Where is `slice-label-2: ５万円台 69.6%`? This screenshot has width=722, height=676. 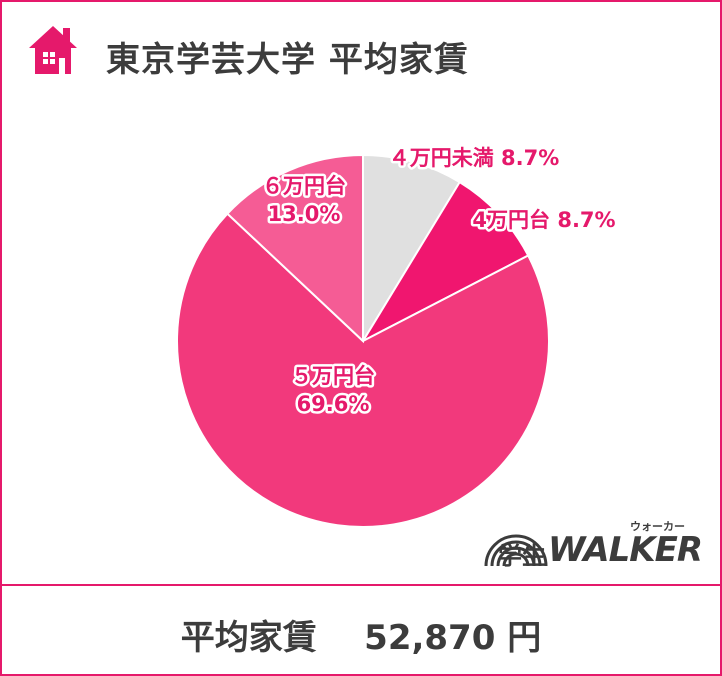 slice-label-2: ５万円台 69.6% is located at coordinates (333, 390).